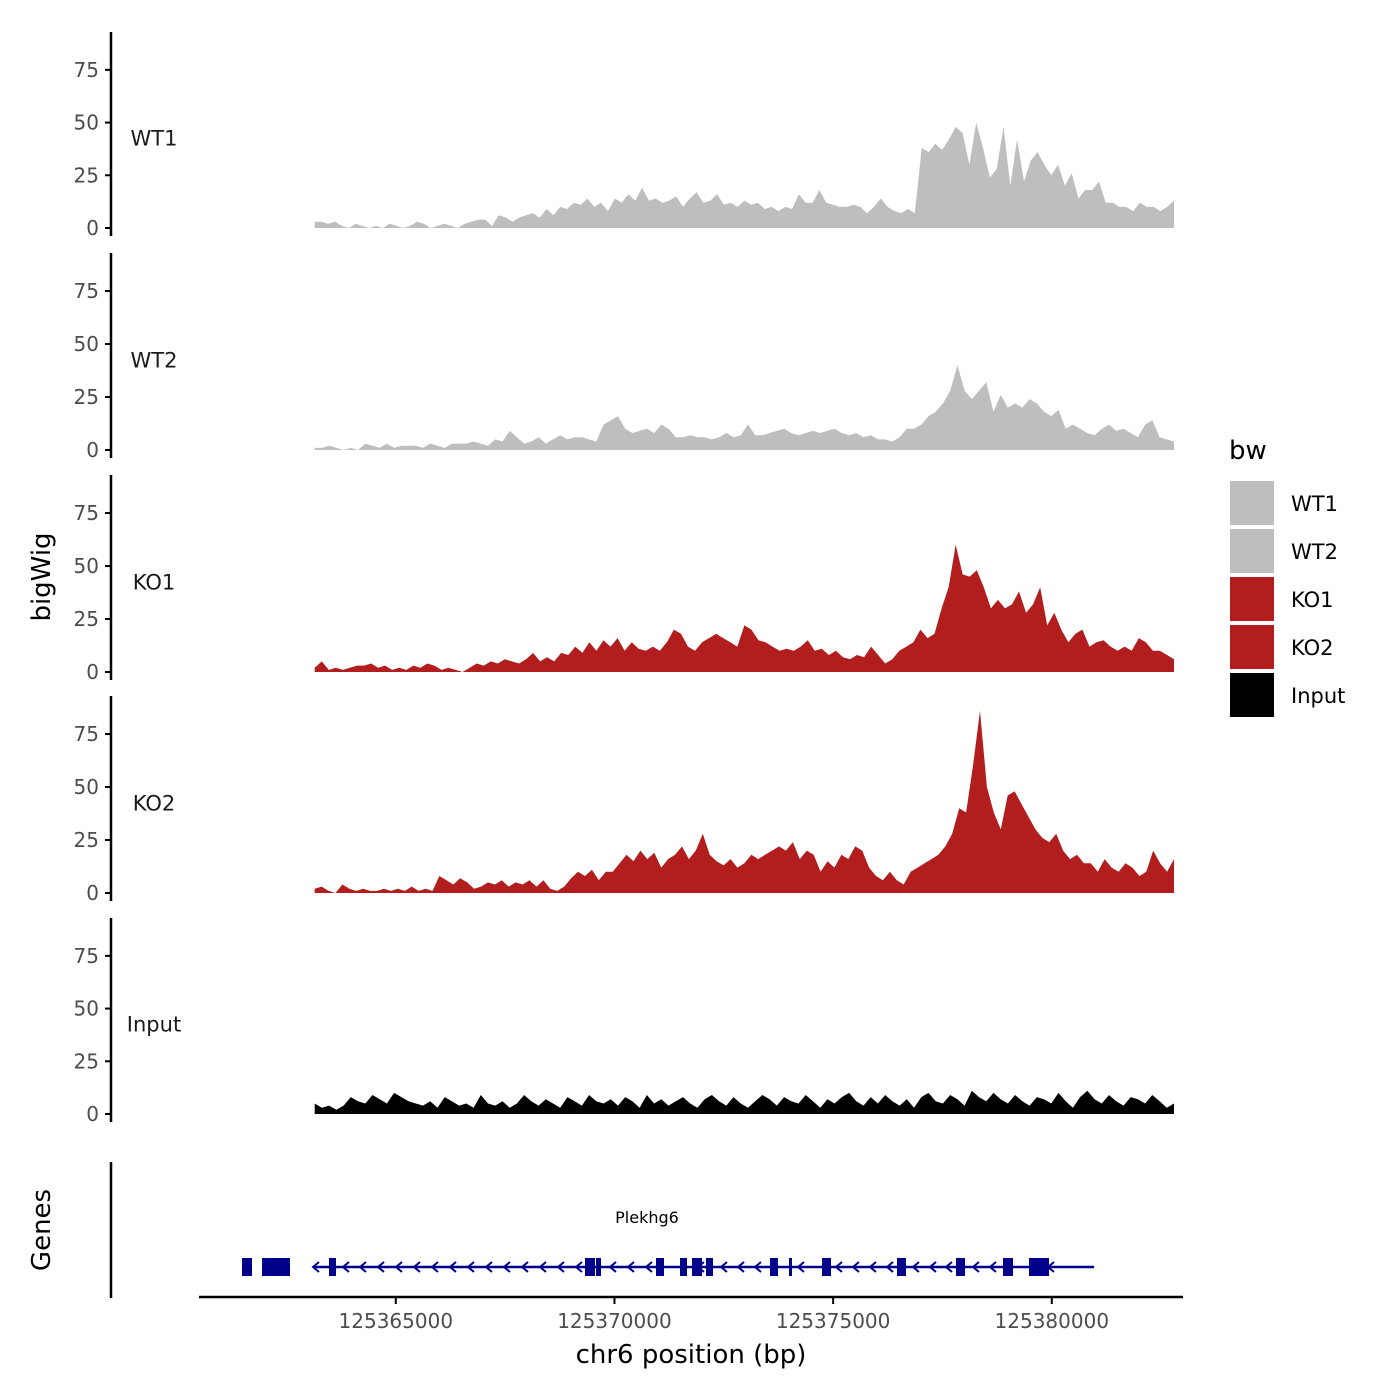  Describe the element at coordinates (154, 360) in the screenshot. I see `track-label-wt2: WT2` at that location.